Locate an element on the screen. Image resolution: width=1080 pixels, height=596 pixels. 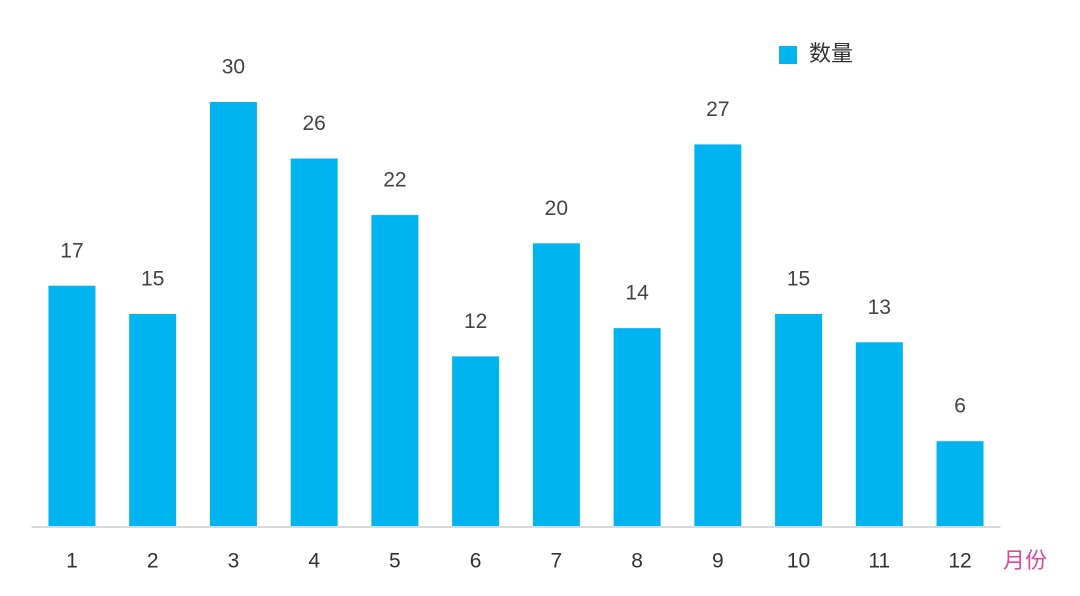
value-label: 17 is located at coordinates (71, 250).